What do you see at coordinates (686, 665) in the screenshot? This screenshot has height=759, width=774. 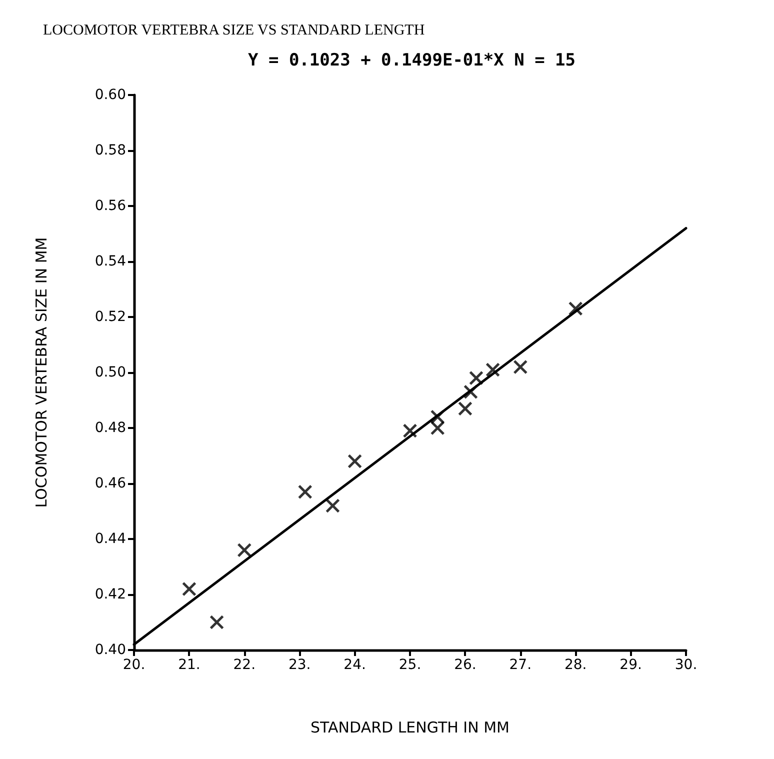 I see `x-tick-label: 30.` at bounding box center [686, 665].